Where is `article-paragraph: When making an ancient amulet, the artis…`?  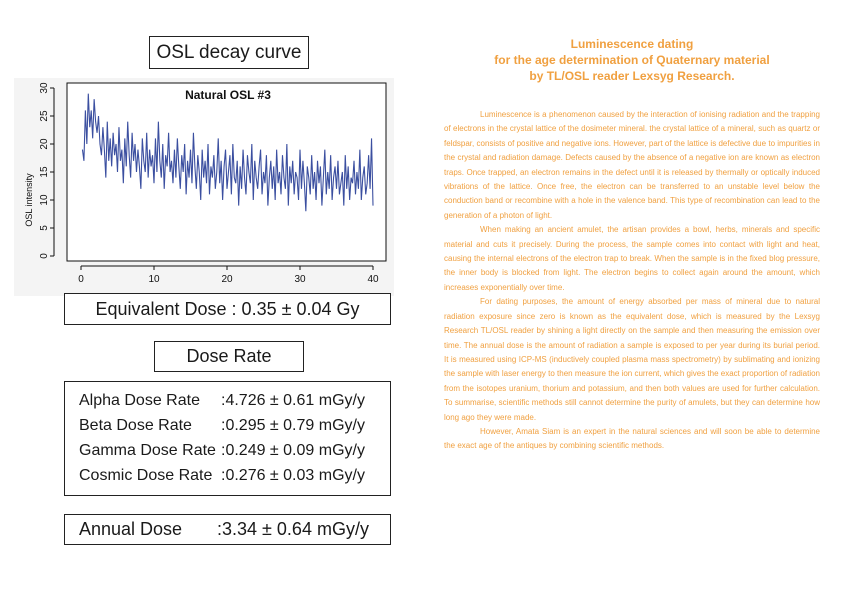 article-paragraph: When making an ancient amulet, the artis… is located at coordinates (632, 258).